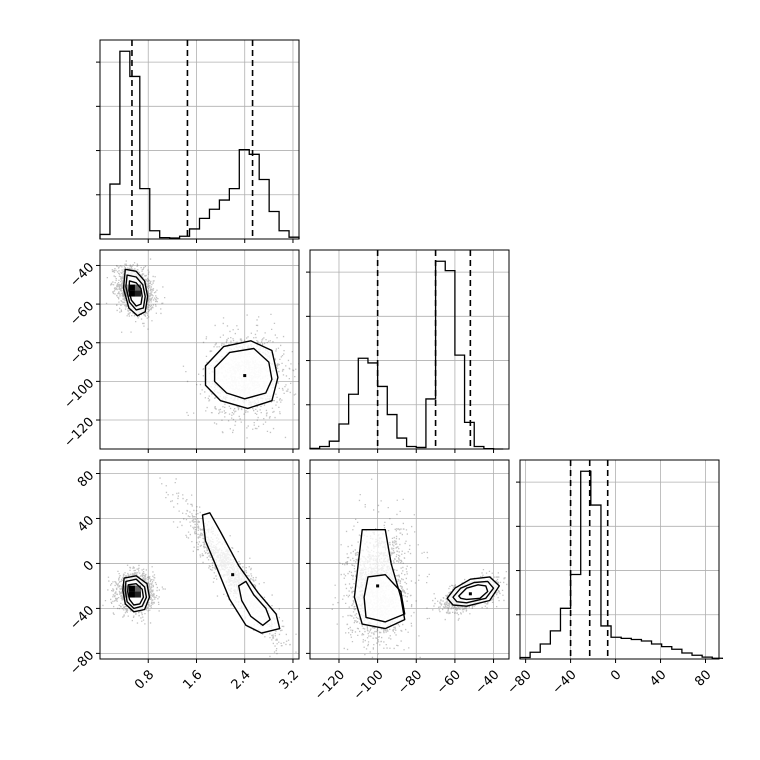  What do you see at coordinates (369, 685) in the screenshot?
I see `x-tick-label: −100` at bounding box center [369, 685].